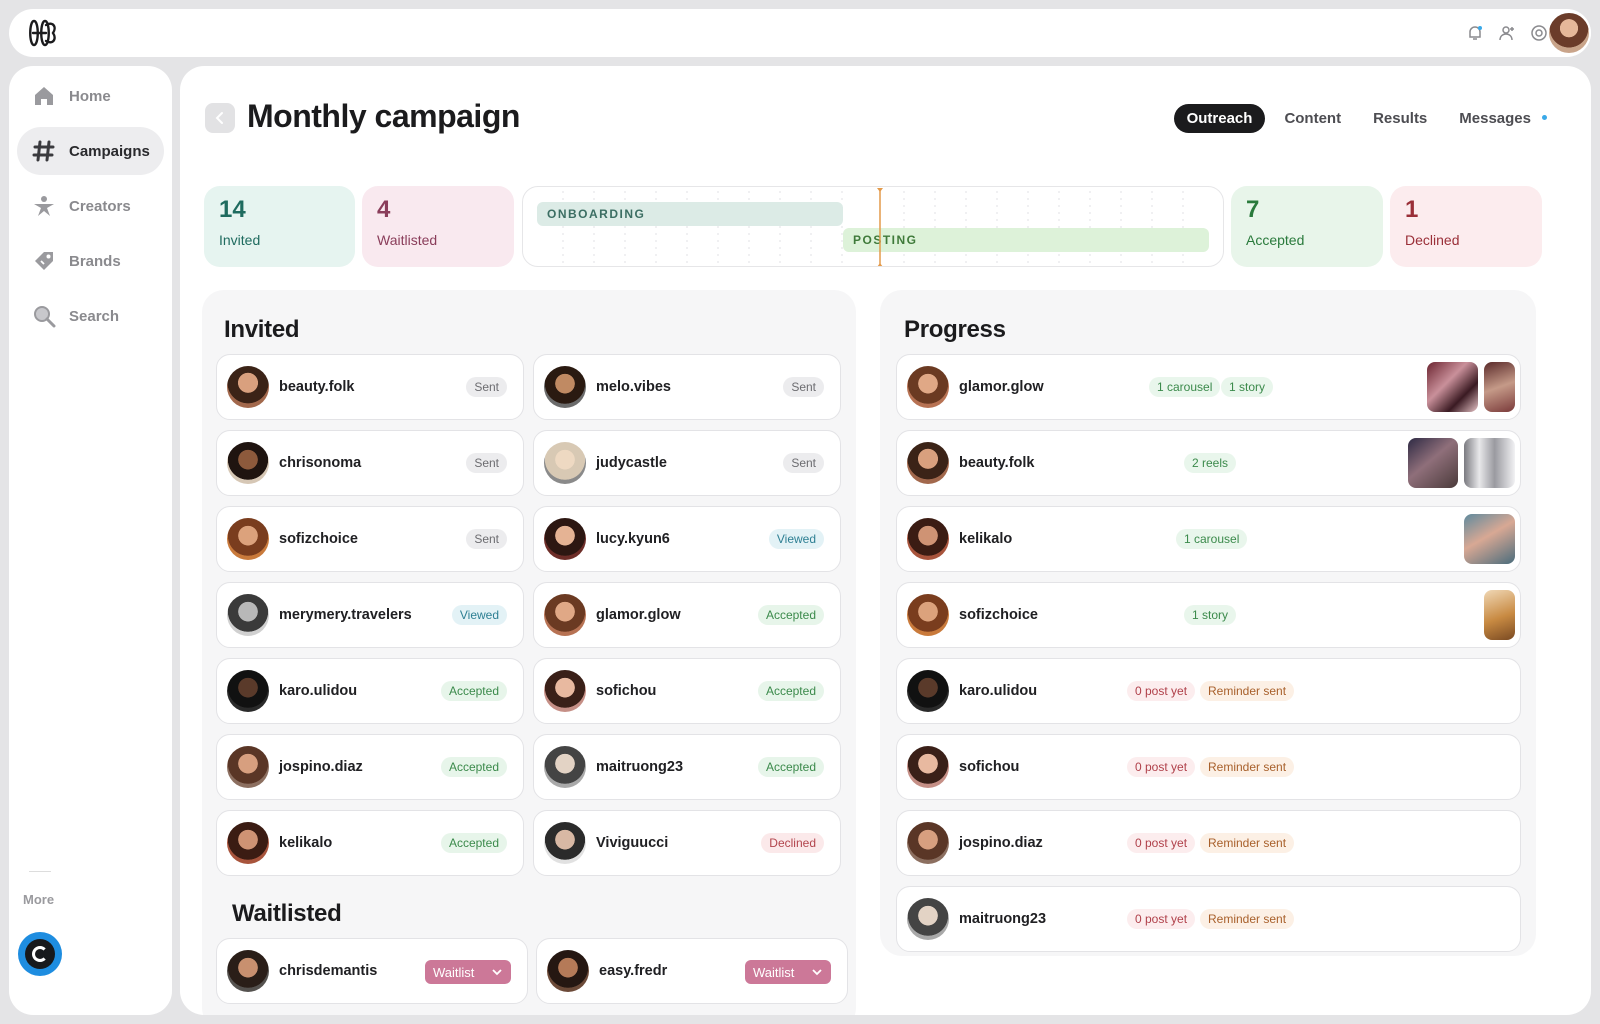 Image resolution: width=1600 pixels, height=1024 pixels. I want to click on add-user-icon, so click(1507, 33).